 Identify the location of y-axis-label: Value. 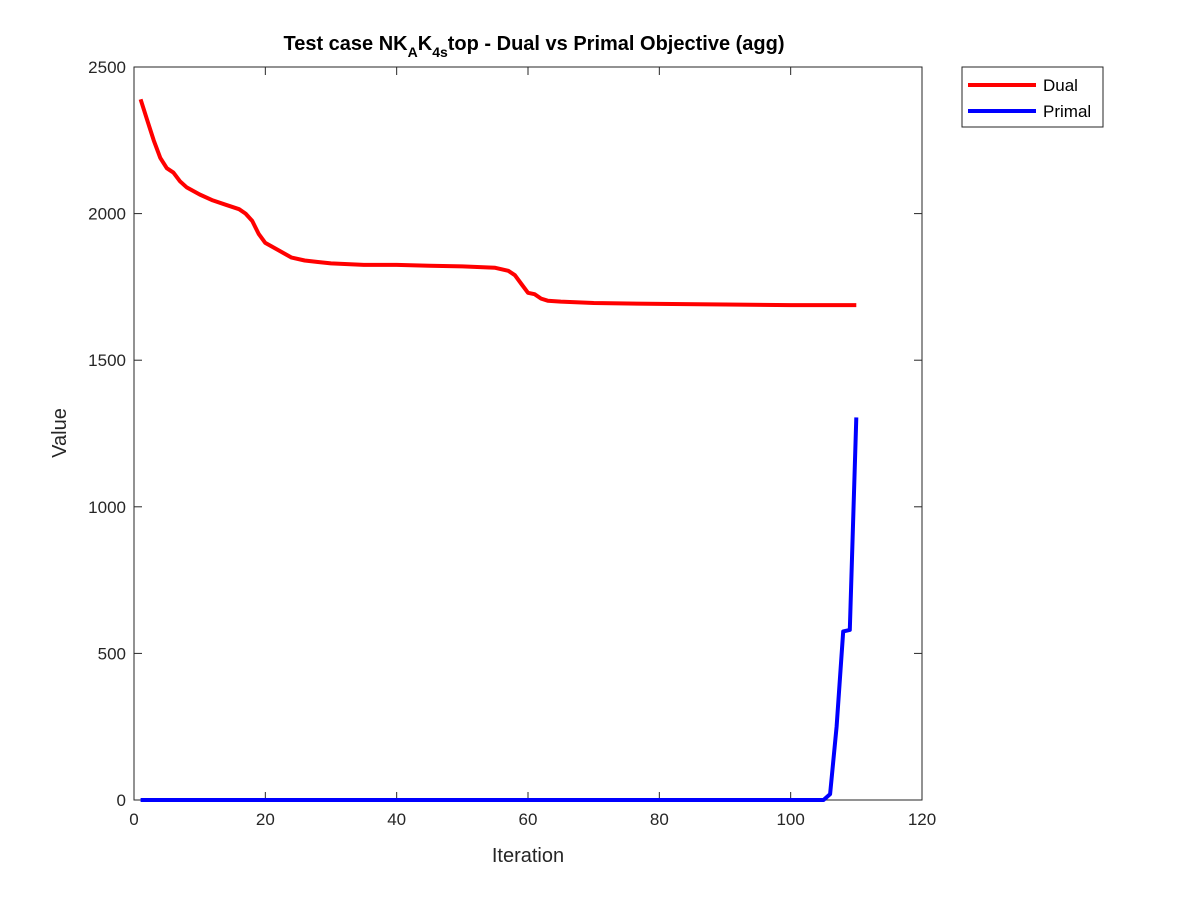
(60, 433).